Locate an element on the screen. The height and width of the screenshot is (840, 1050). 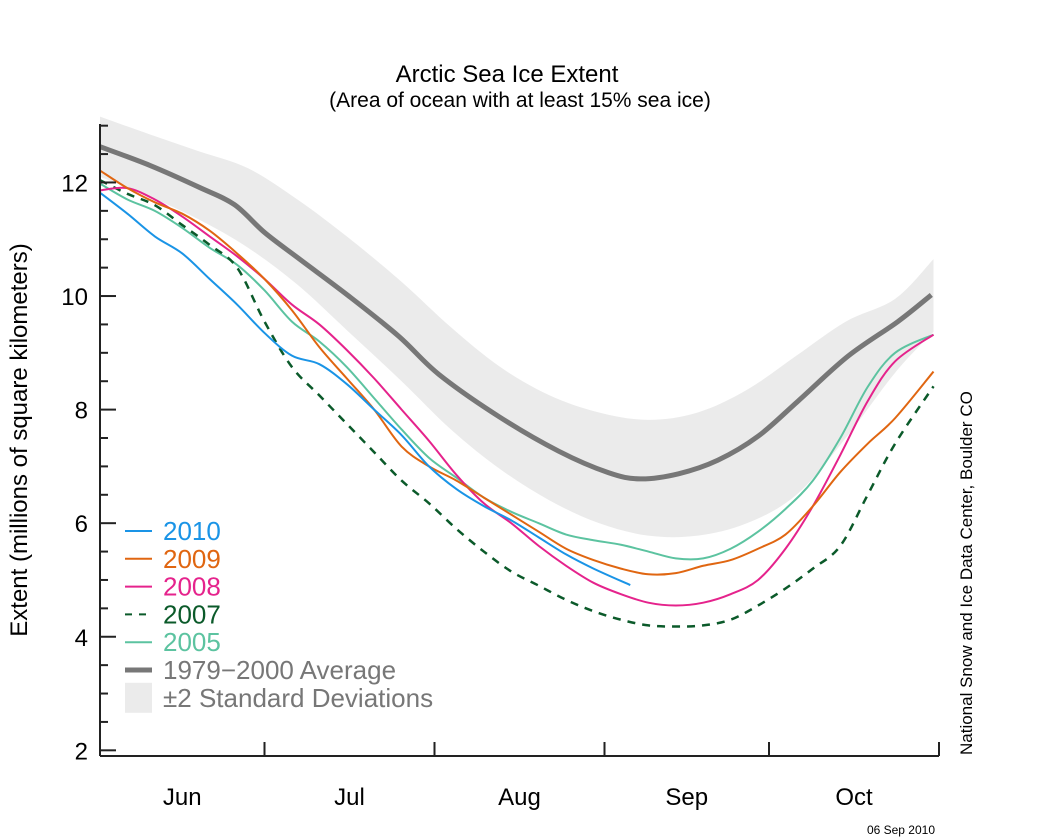
x-tick-label-sep: Sep is located at coordinates (686, 797).